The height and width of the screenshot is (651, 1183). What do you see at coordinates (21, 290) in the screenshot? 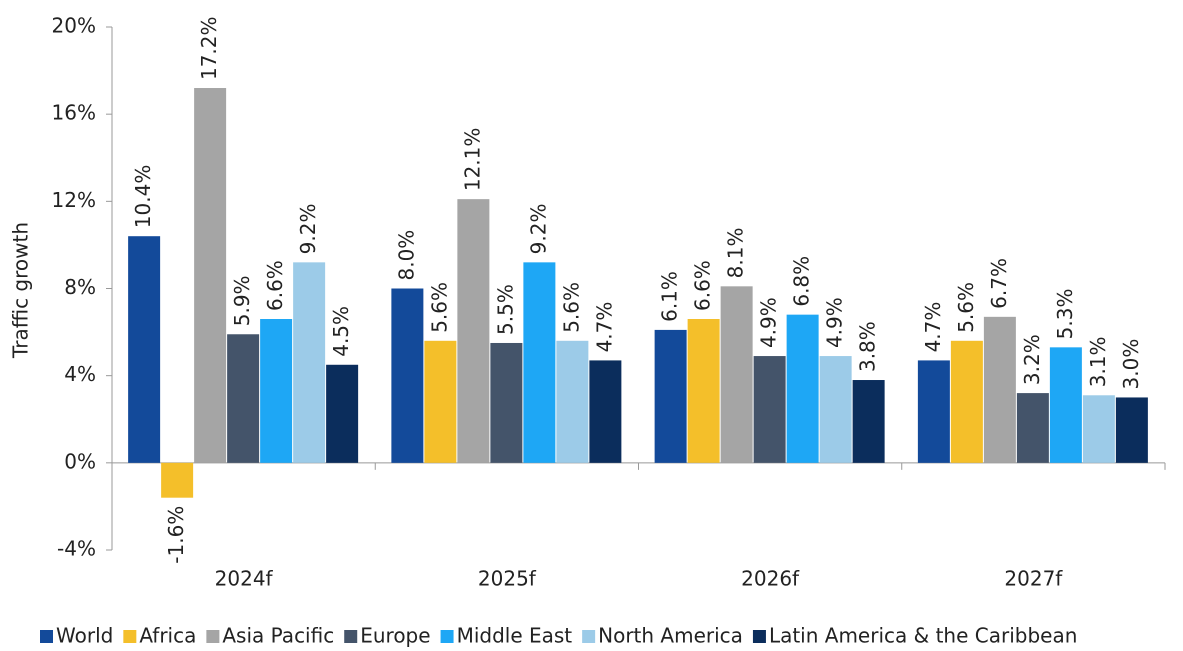
I see `y-axis-label: Traffic growth` at bounding box center [21, 290].